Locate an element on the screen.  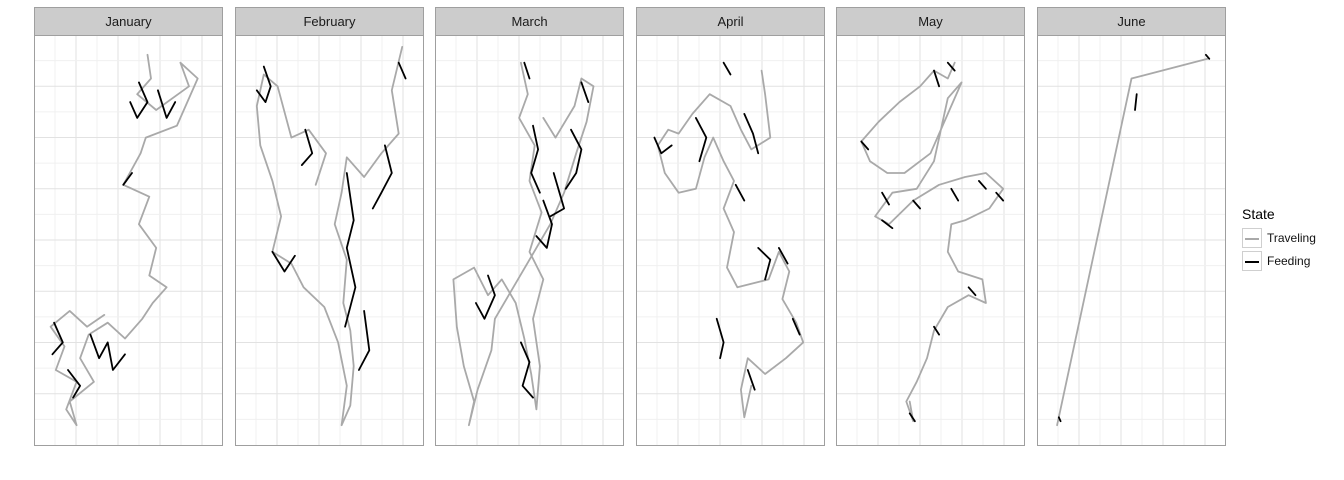
facet-june: June is located at coordinates (1131, 226).